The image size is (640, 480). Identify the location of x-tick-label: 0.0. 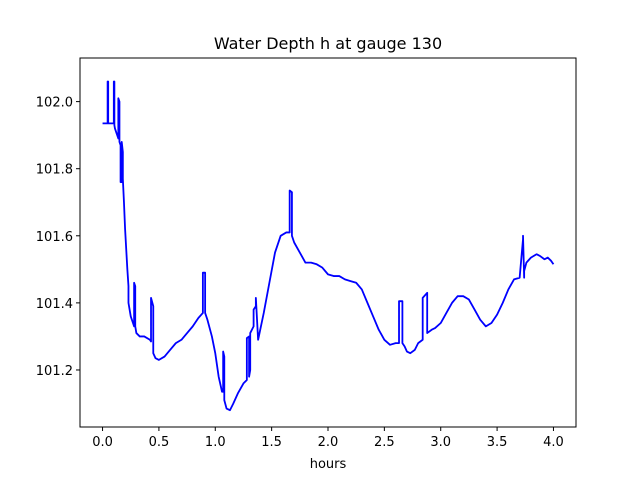
(102, 442).